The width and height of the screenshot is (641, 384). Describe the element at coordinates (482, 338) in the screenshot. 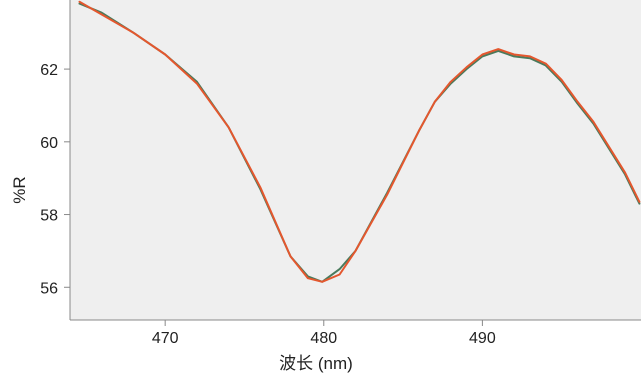

I see `x-tick-label: 490` at that location.